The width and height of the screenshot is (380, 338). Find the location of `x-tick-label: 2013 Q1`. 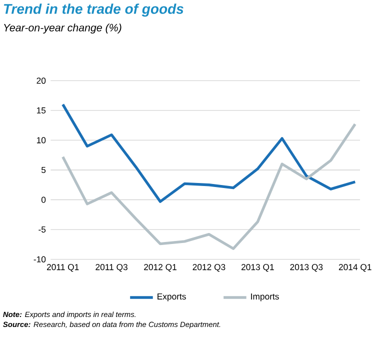

x-tick-label: 2013 Q1 is located at coordinates (258, 268).